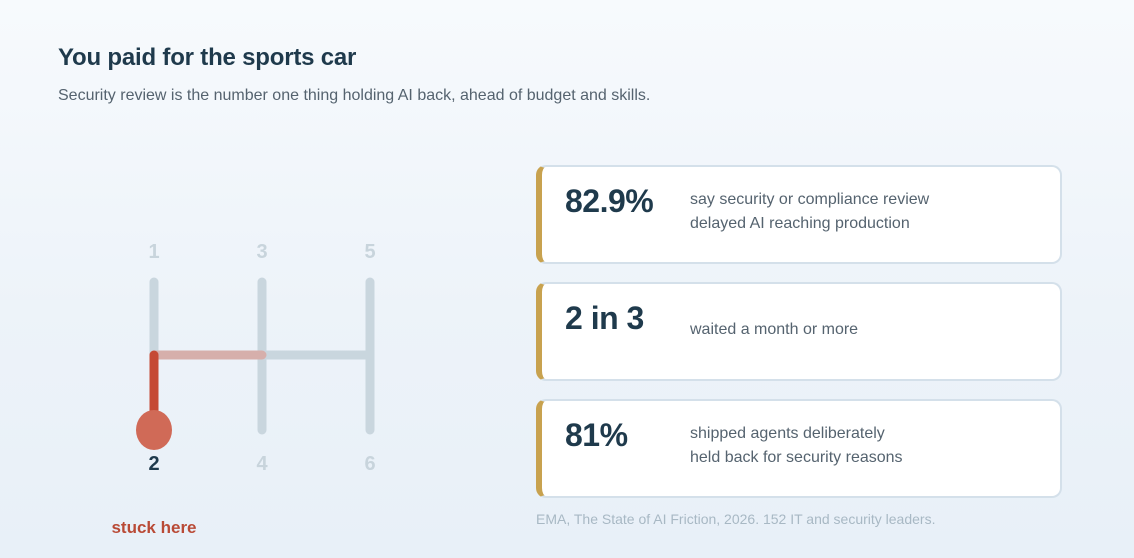 This screenshot has height=558, width=1134. I want to click on stat-value: 81%, so click(596, 435).